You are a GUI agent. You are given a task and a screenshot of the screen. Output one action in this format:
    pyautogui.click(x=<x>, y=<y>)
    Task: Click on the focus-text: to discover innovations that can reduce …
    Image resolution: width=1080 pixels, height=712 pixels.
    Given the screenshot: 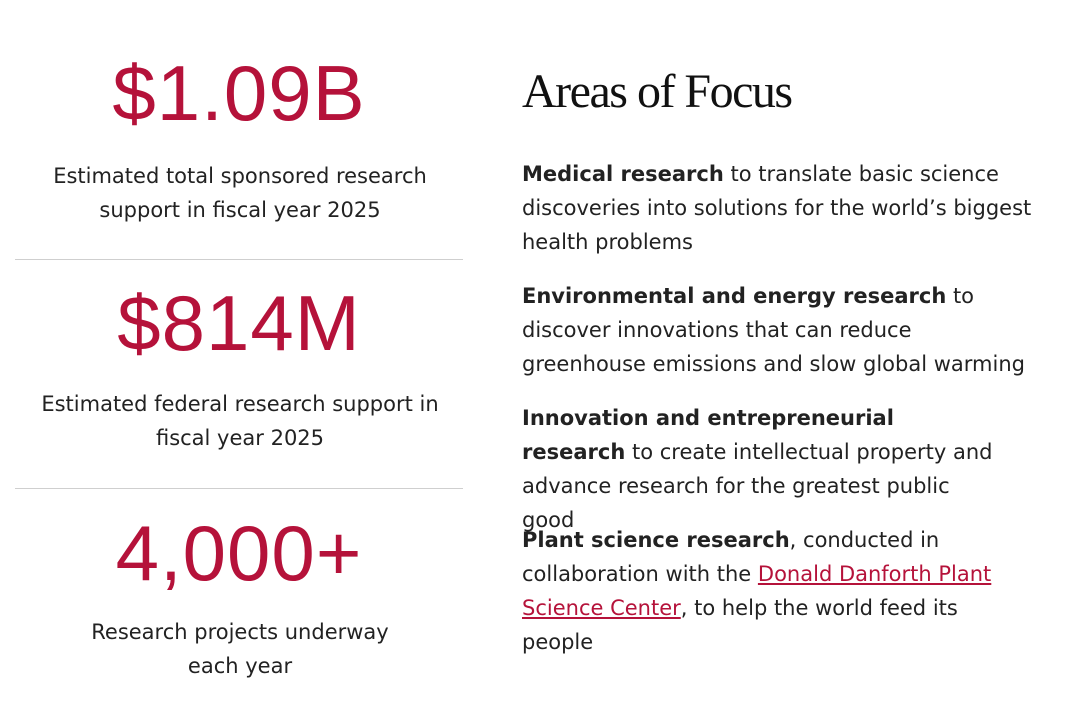 What is the action you would take?
    pyautogui.click(x=773, y=330)
    